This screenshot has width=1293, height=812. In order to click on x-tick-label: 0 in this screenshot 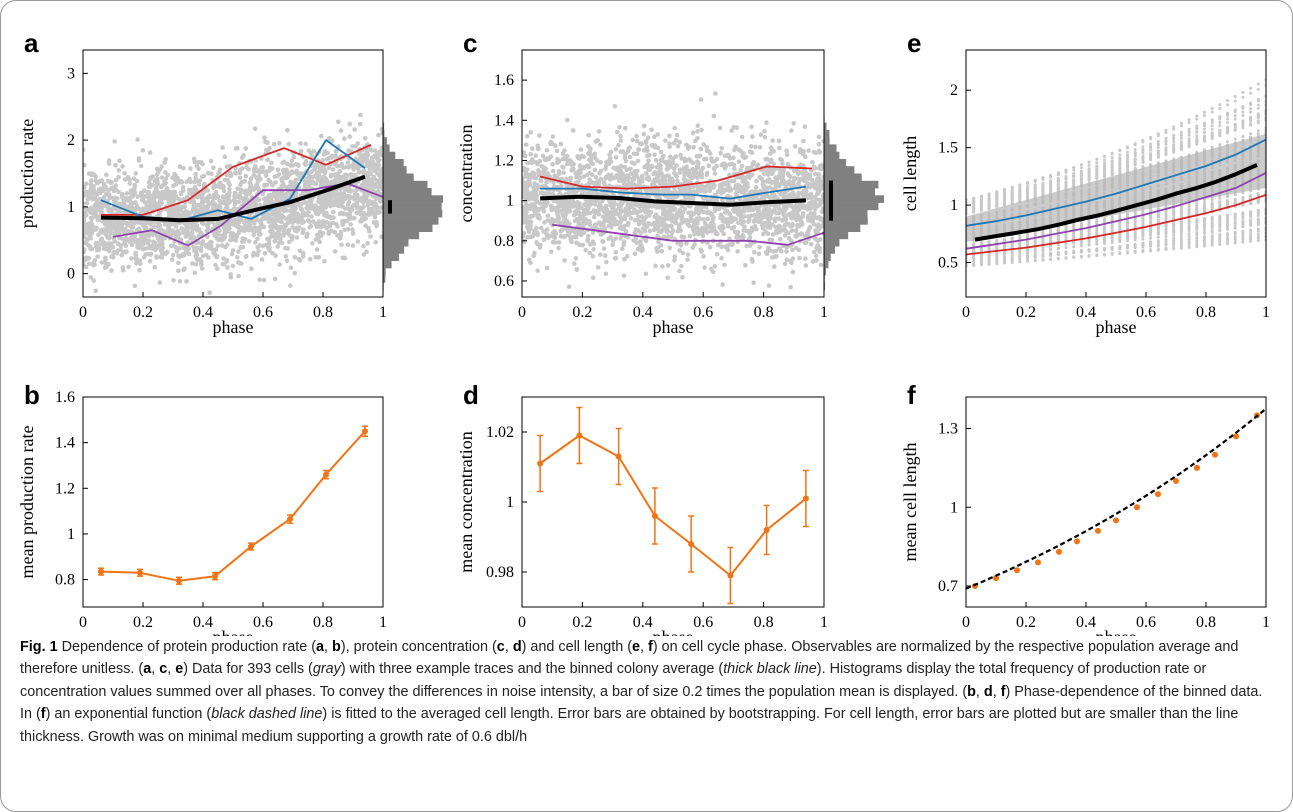, I will do `click(83, 622)`.